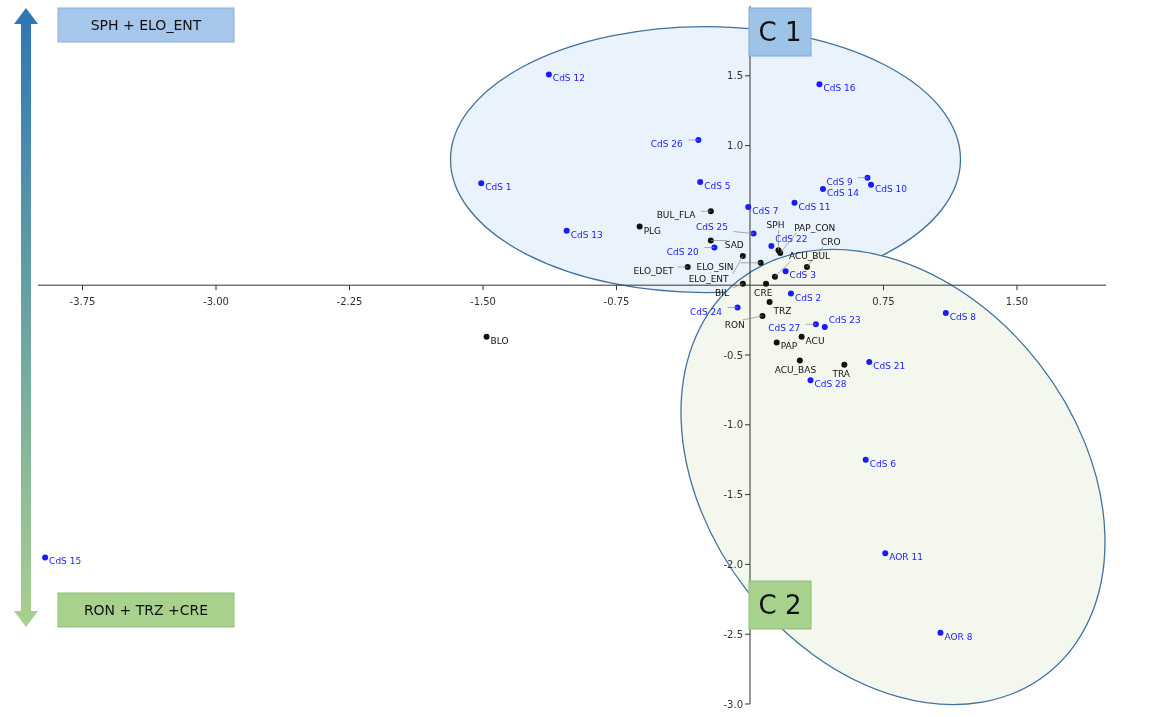  What do you see at coordinates (906, 557) in the screenshot?
I see `annotation: AOR 11` at bounding box center [906, 557].